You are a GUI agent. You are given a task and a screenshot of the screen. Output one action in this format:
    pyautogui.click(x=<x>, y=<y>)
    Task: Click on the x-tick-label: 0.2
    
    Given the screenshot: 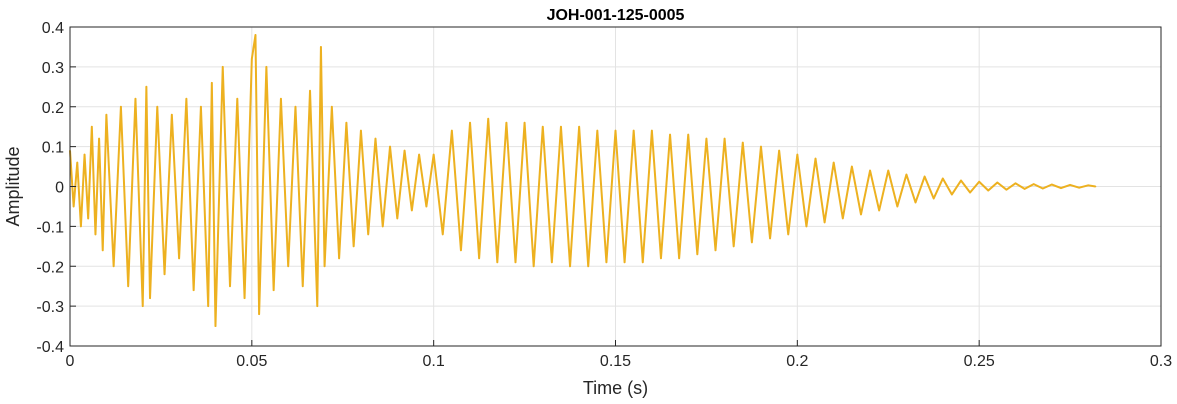 What is the action you would take?
    pyautogui.click(x=797, y=361)
    